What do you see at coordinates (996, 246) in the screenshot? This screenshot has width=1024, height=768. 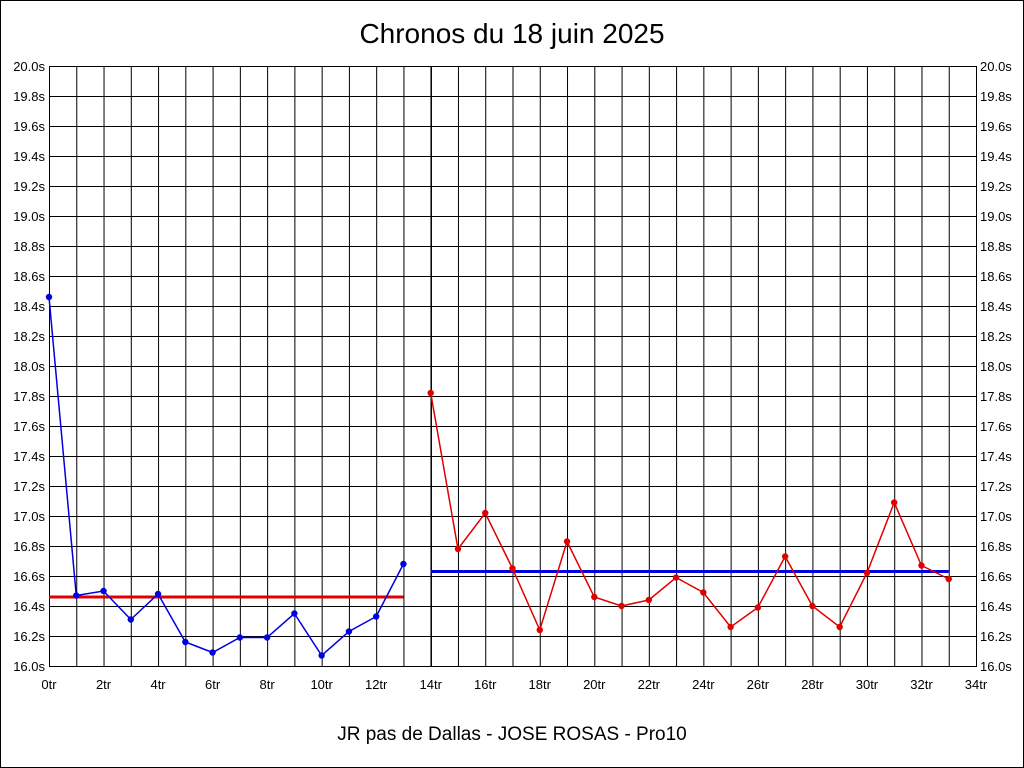 I see `y-tick-label-right: 18.8s` at bounding box center [996, 246].